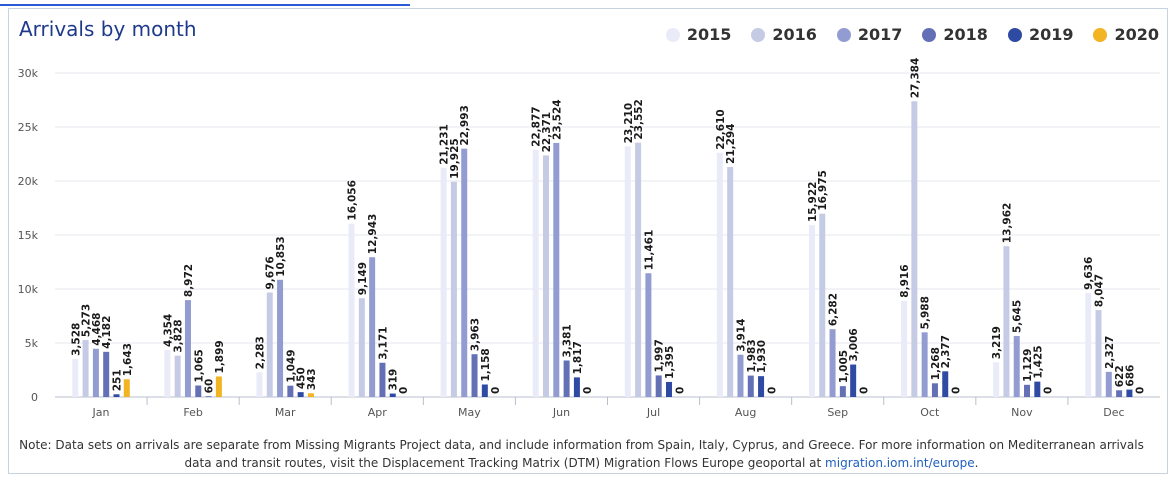  I want to click on legend-item-2016: 2016, so click(784, 34).